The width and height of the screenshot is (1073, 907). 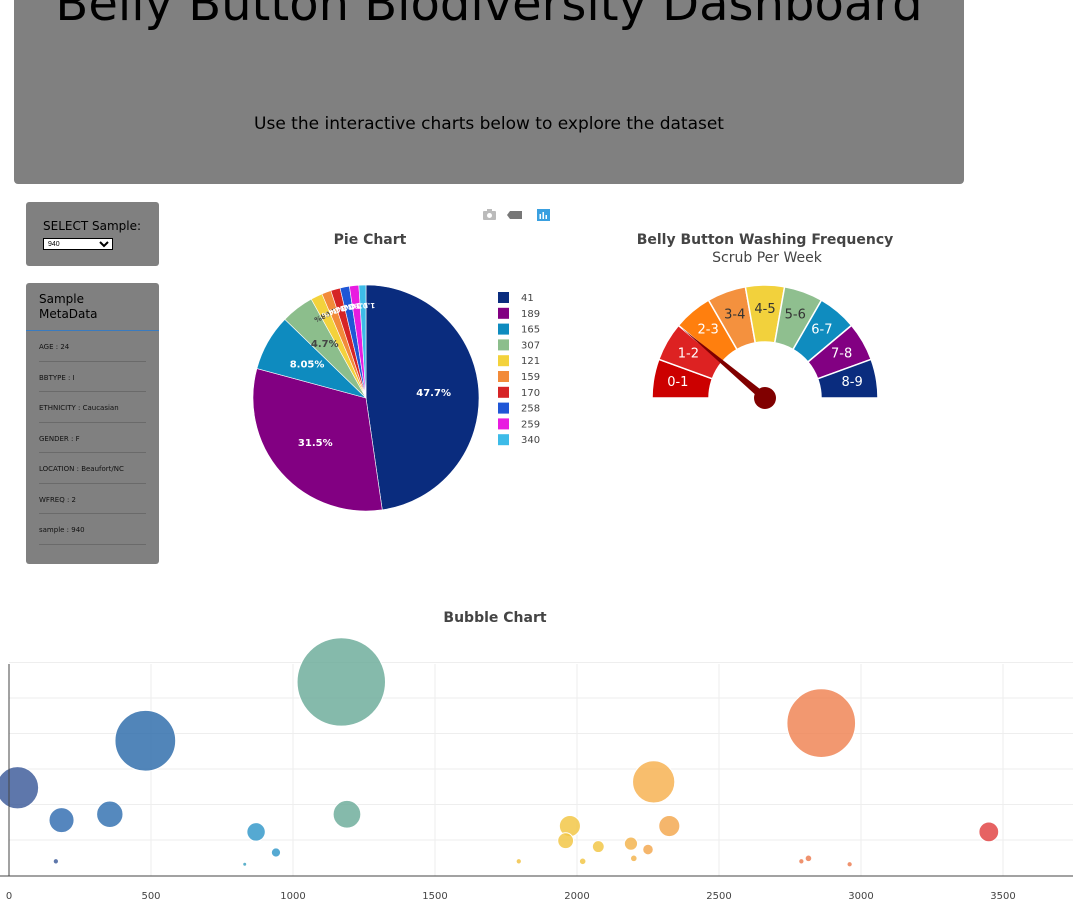 What do you see at coordinates (765, 398) in the screenshot?
I see `gauge-needle-hub` at bounding box center [765, 398].